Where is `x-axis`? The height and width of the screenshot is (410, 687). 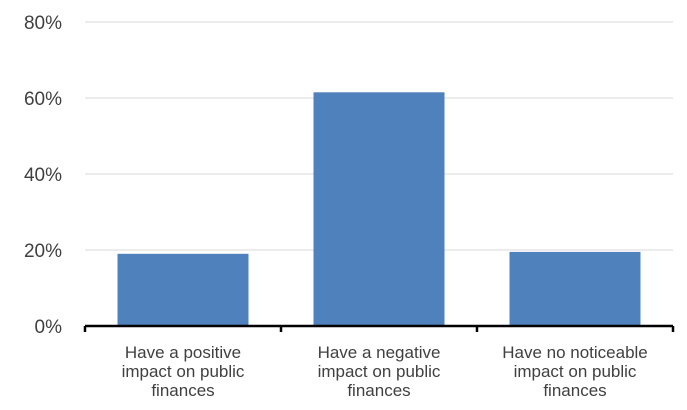
x-axis is located at coordinates (379, 328).